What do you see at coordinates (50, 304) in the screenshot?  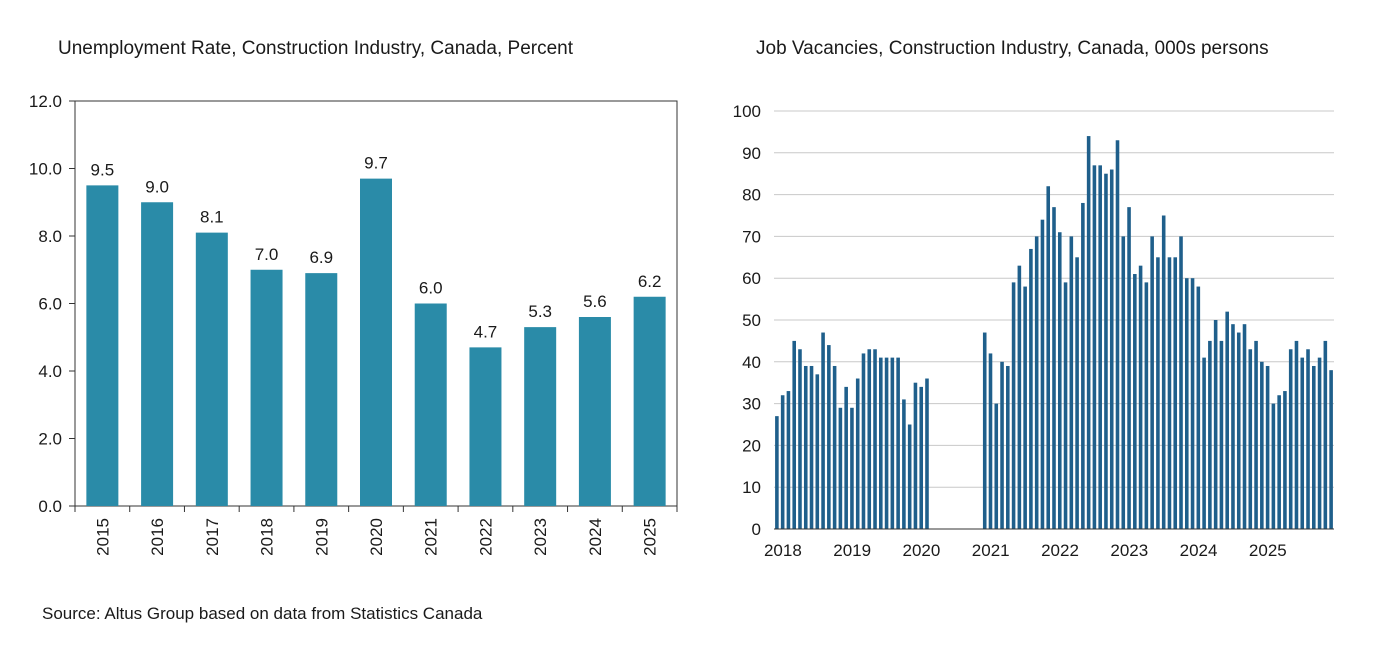 I see `y-tick-label: 6.0` at bounding box center [50, 304].